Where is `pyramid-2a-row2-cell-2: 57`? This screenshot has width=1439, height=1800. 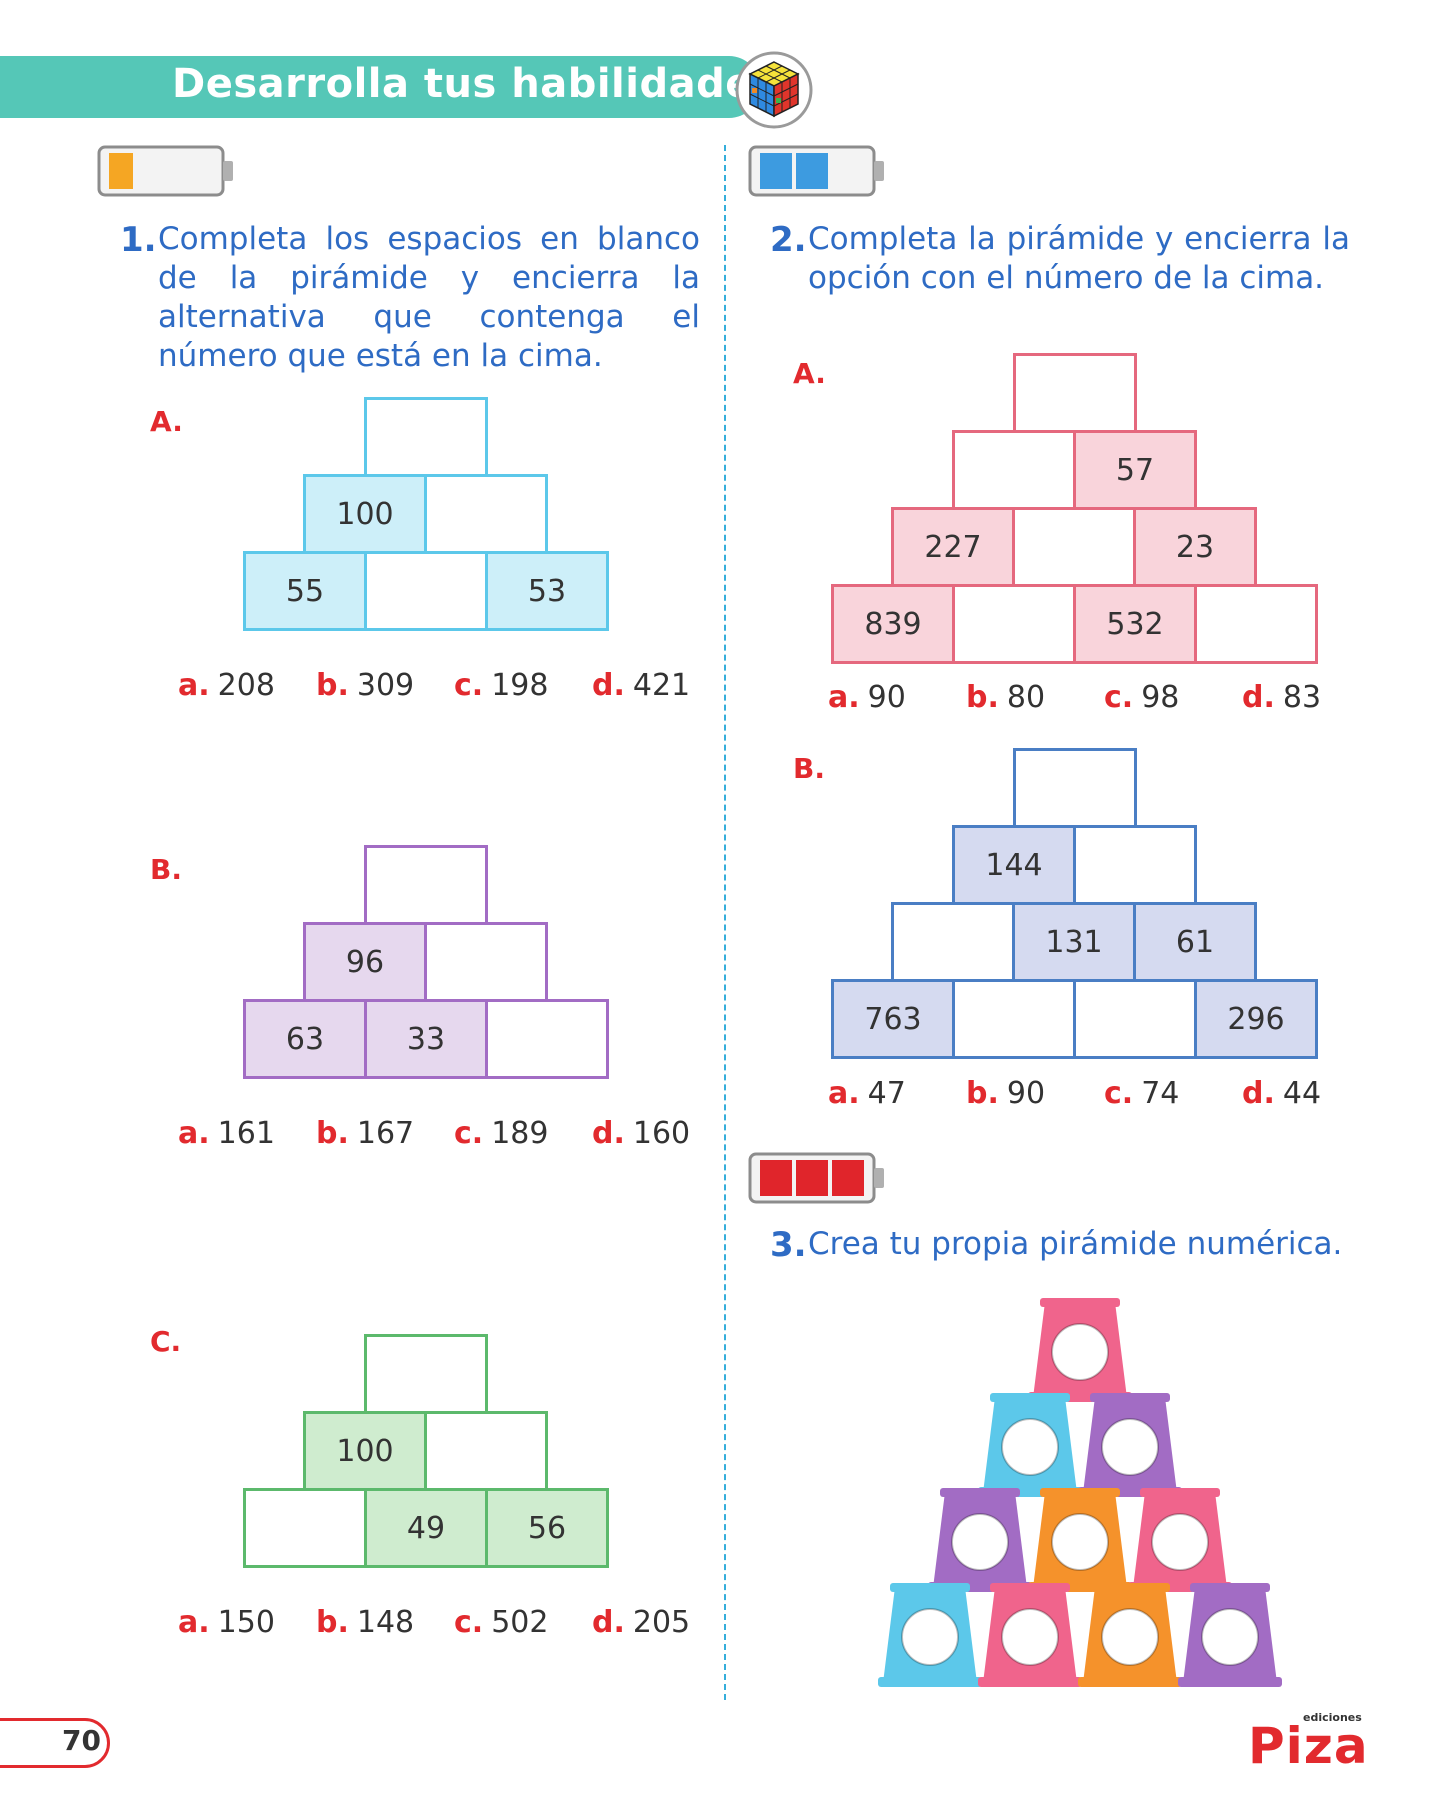
pyramid-2a-row2-cell-2: 57 is located at coordinates (1135, 470).